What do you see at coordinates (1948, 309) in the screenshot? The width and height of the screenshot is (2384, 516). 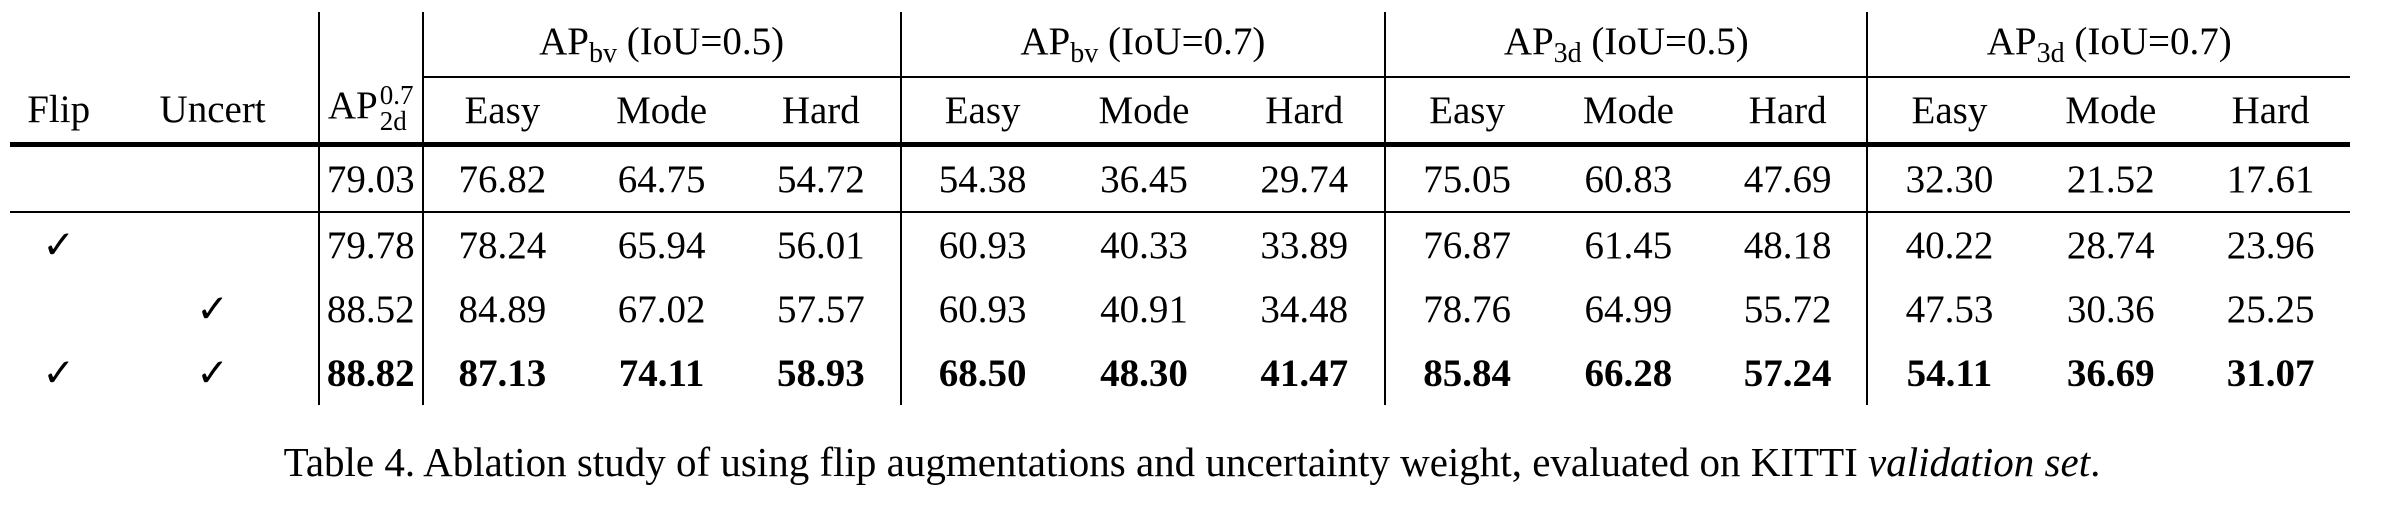 I see `value-cell: 47.53` at bounding box center [1948, 309].